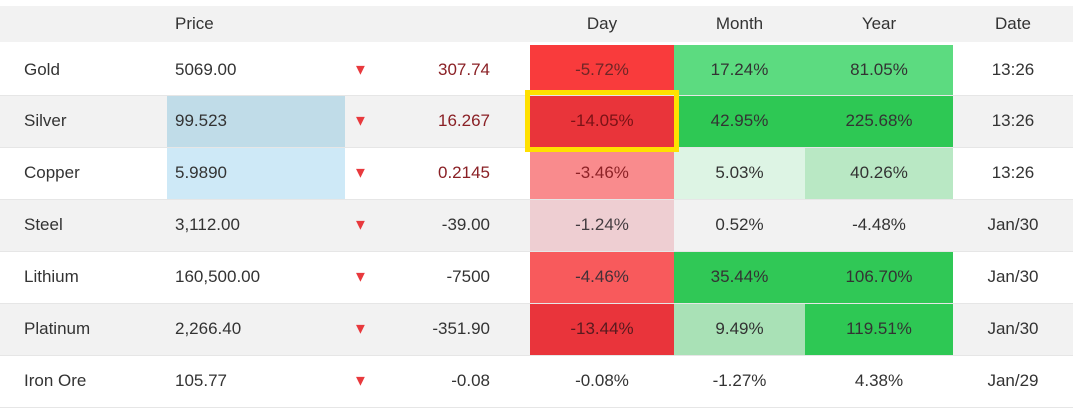 The image size is (1073, 409). I want to click on change-value: -7500, so click(468, 276).